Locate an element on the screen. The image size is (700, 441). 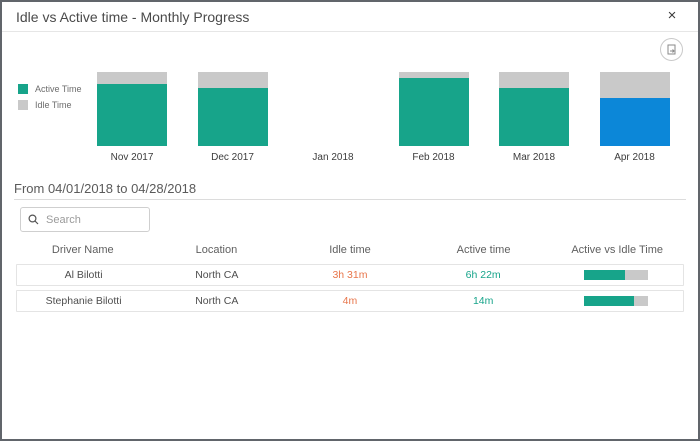
col-active-time: Active time is located at coordinates (483, 250).